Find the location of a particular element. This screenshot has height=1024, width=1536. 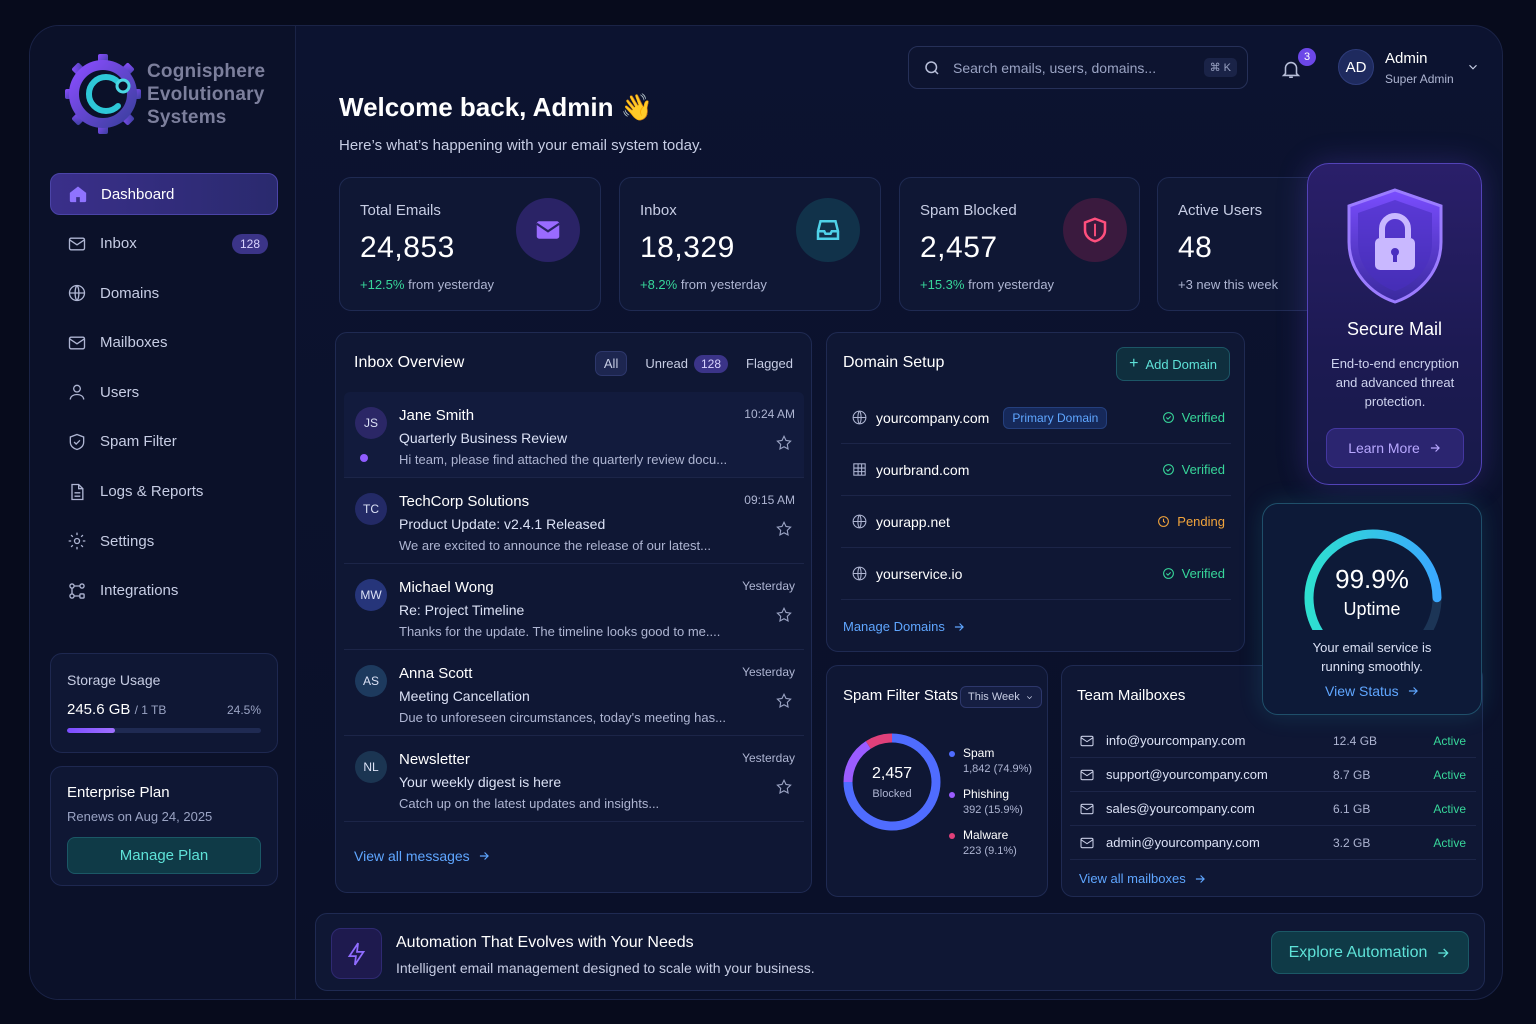

domain-row: yourservice.io Verified is located at coordinates (1036, 574).